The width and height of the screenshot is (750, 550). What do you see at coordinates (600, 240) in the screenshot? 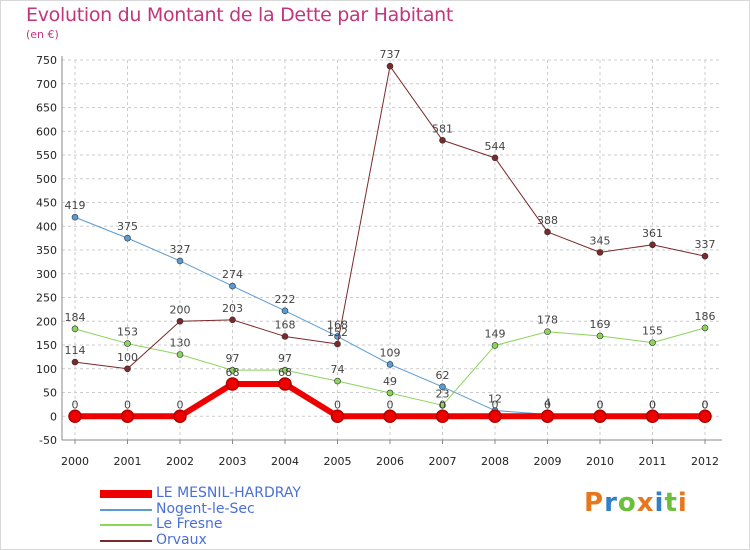
I see `data-label: 345` at bounding box center [600, 240].